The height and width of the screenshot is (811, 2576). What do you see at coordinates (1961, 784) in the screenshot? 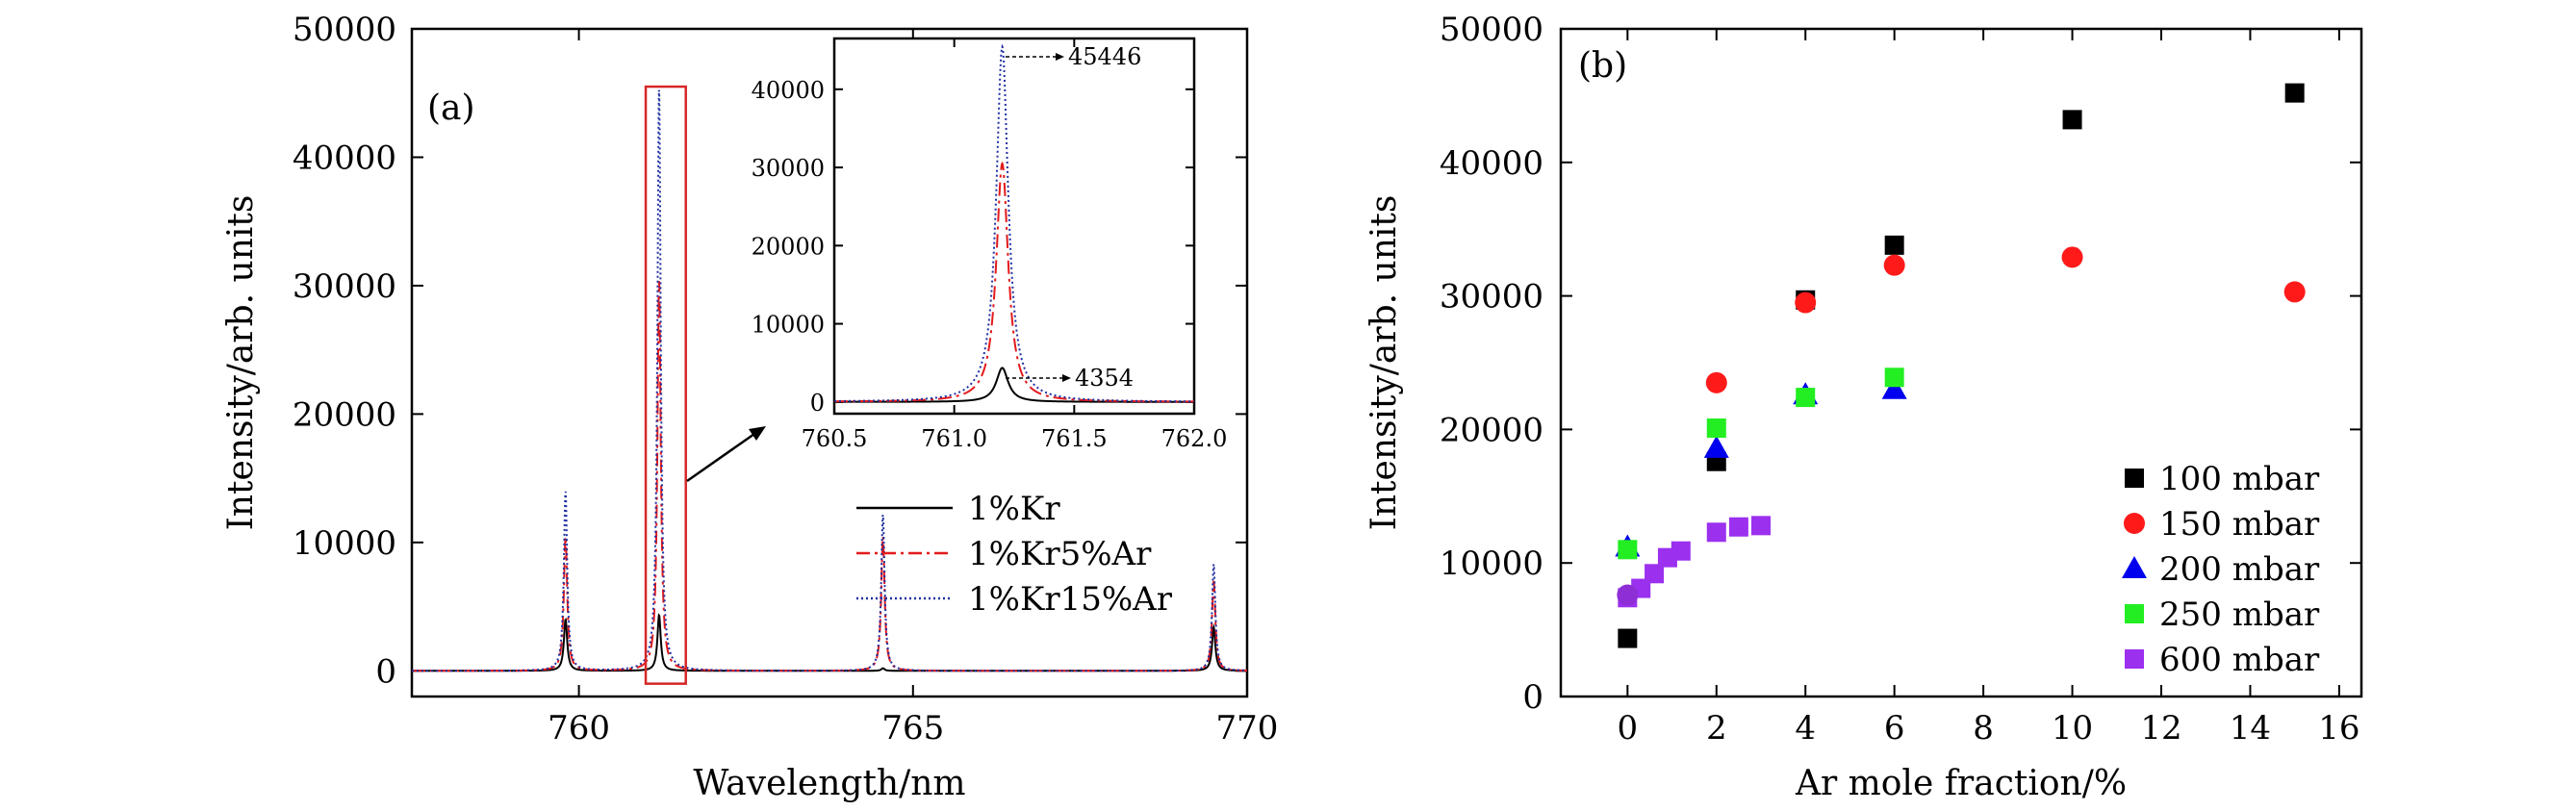
I see `panel-b-x-axis-title: Ar mole fraction/%` at bounding box center [1961, 784].